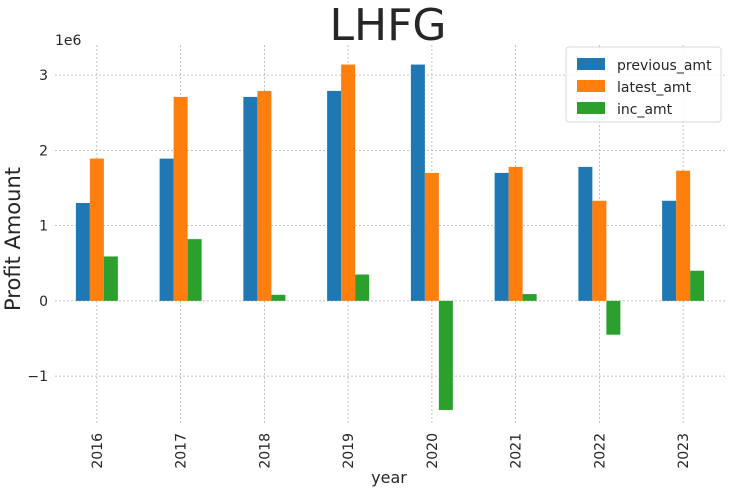 This screenshot has height=496, width=731. Describe the element at coordinates (43, 76) in the screenshot. I see `y-tick-label: 3` at that location.